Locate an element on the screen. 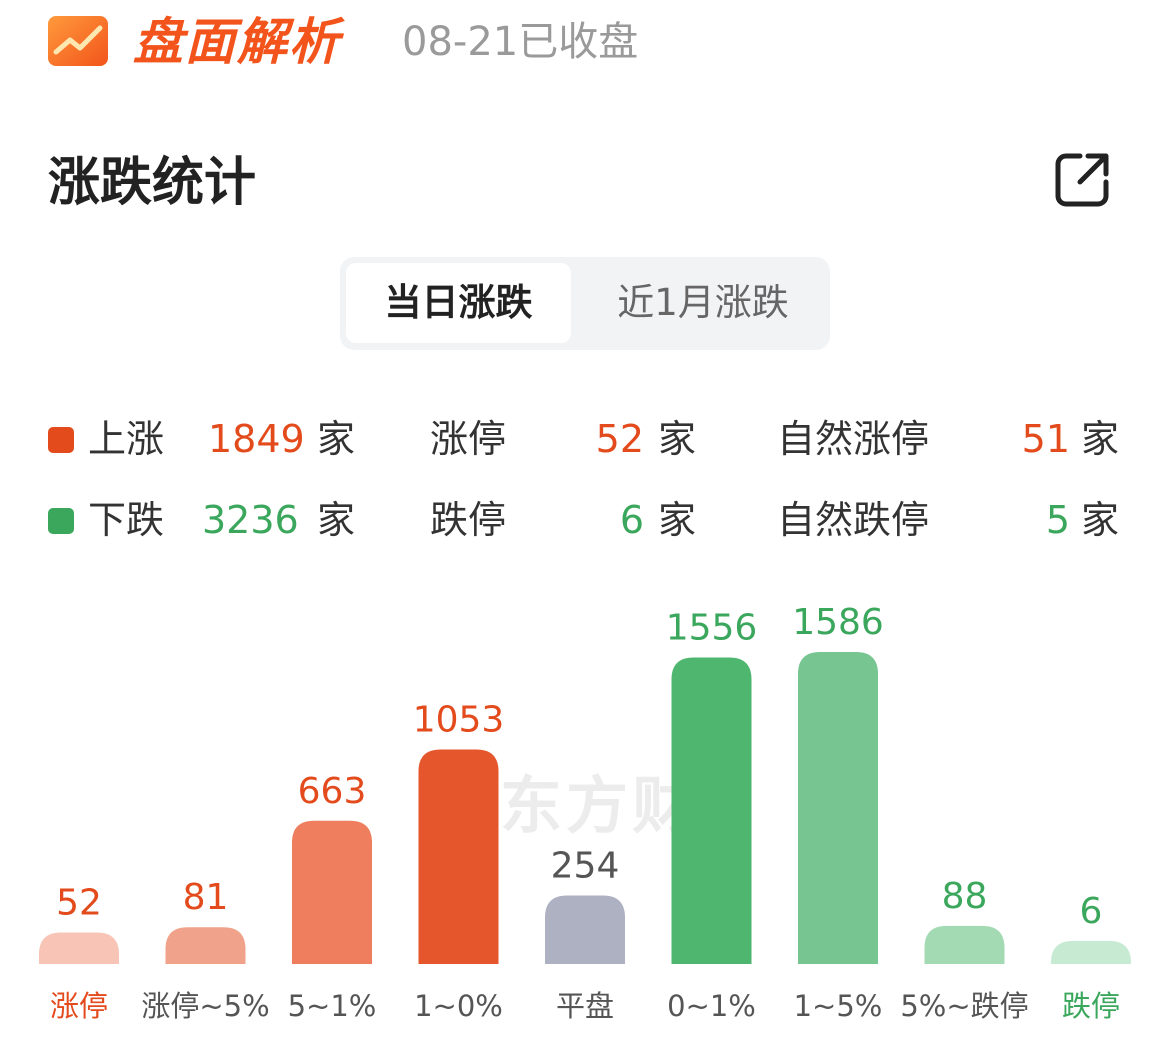 This screenshot has height=1049, width=1170. limit-up-count: 52 is located at coordinates (619, 439).